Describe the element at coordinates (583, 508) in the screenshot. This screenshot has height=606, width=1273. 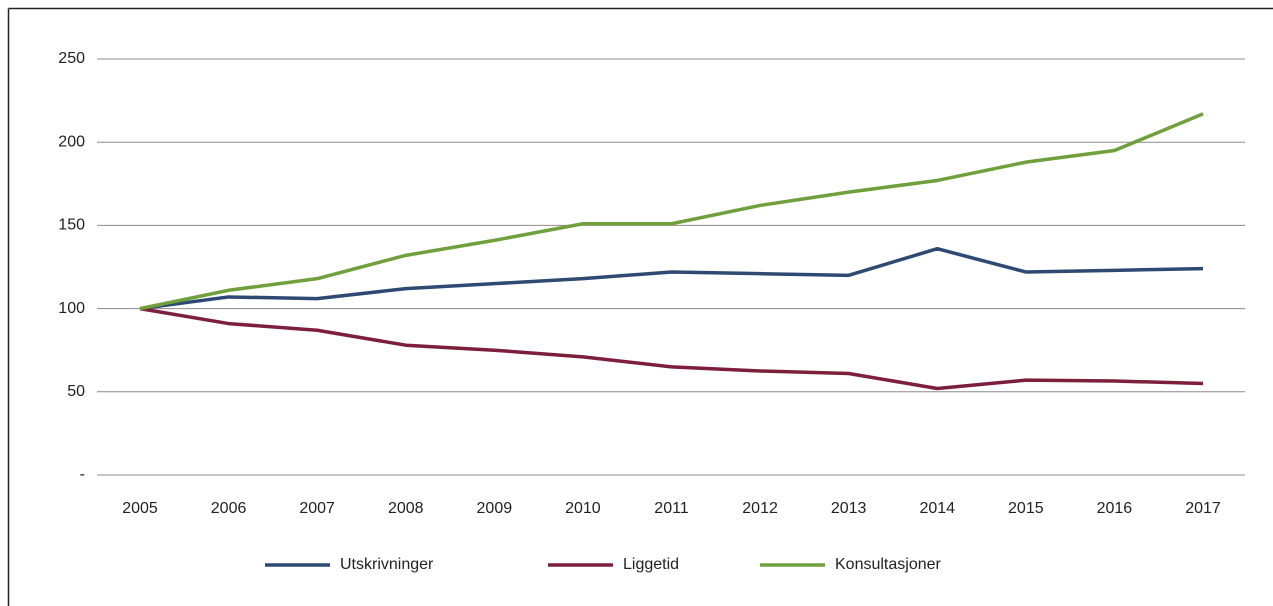
I see `x-tick-label: 2010` at that location.